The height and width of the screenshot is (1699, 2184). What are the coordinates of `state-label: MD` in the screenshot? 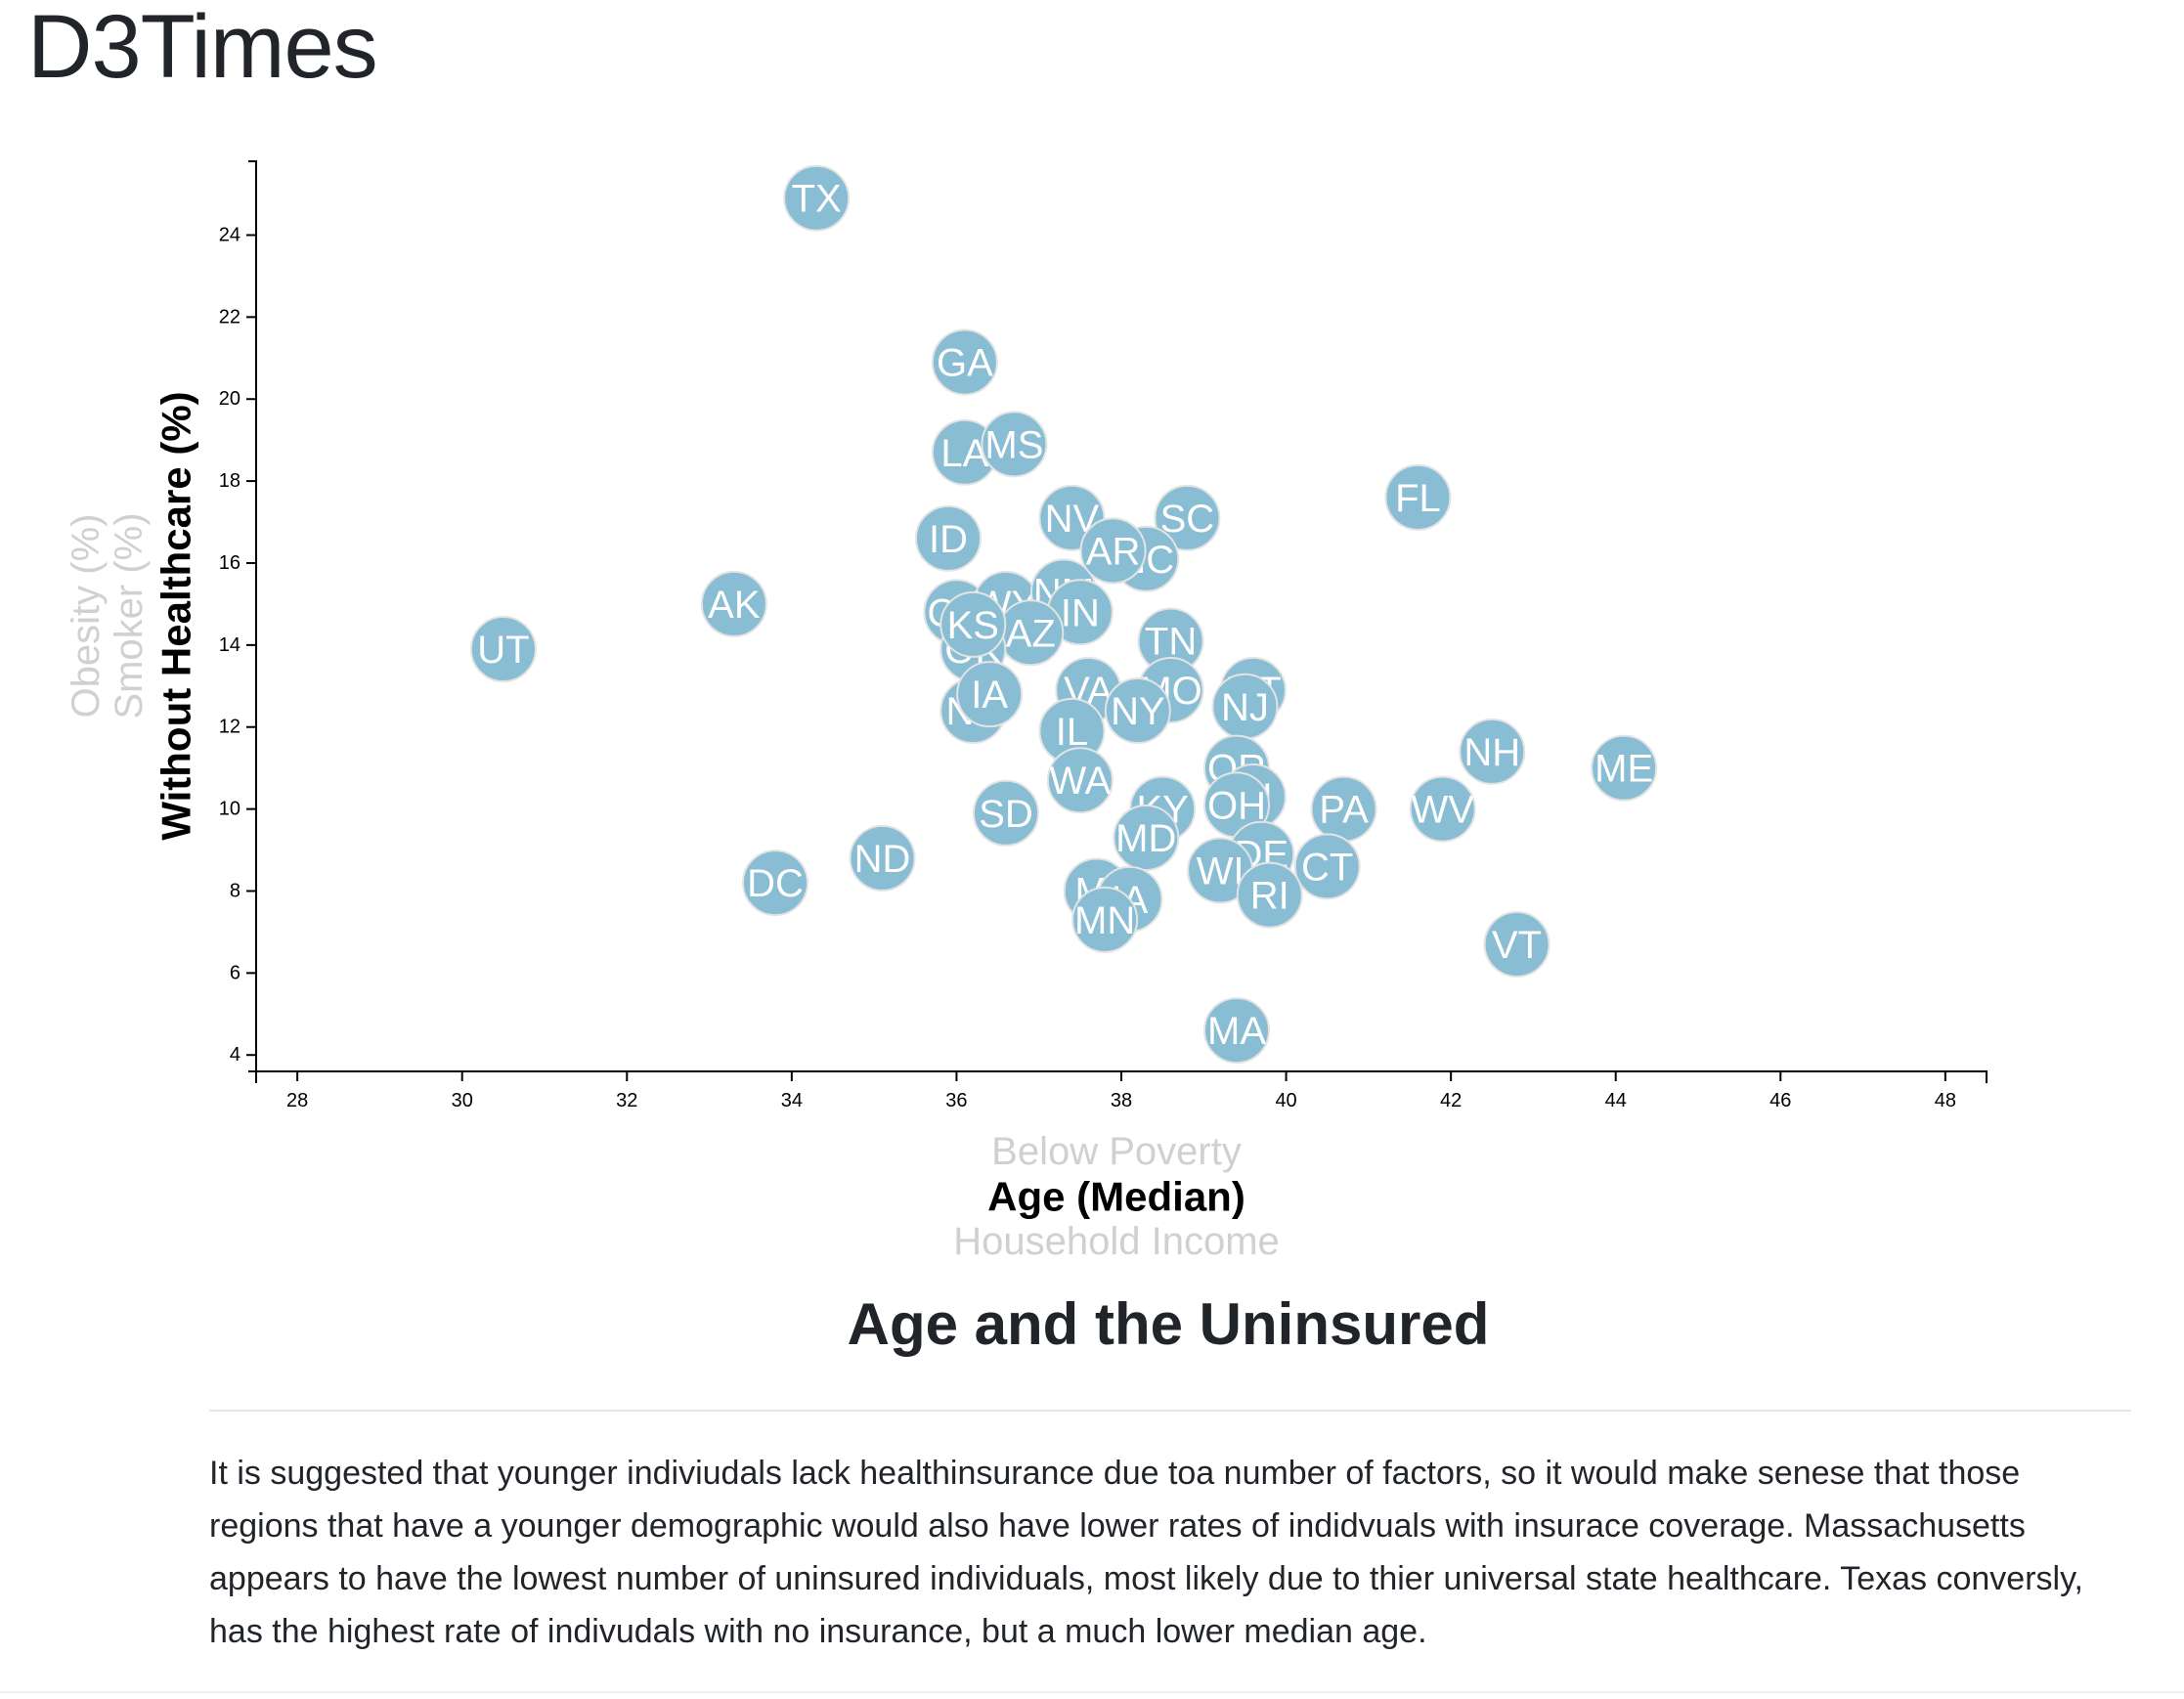 It's located at (1145, 838).